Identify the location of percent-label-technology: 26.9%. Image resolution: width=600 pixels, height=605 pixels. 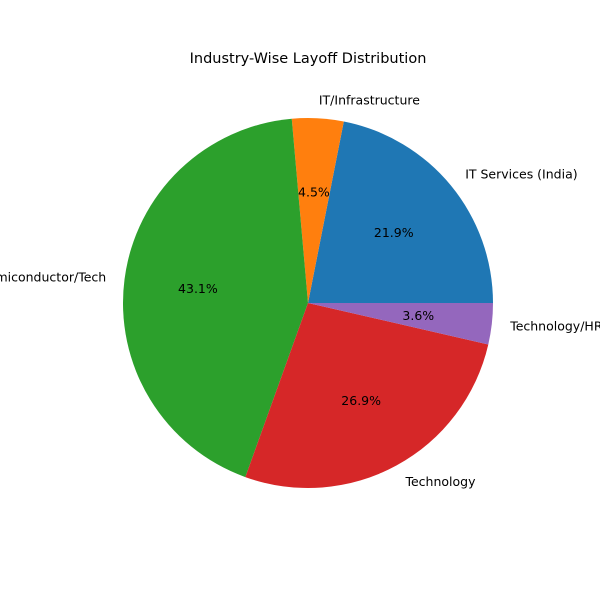
(361, 400).